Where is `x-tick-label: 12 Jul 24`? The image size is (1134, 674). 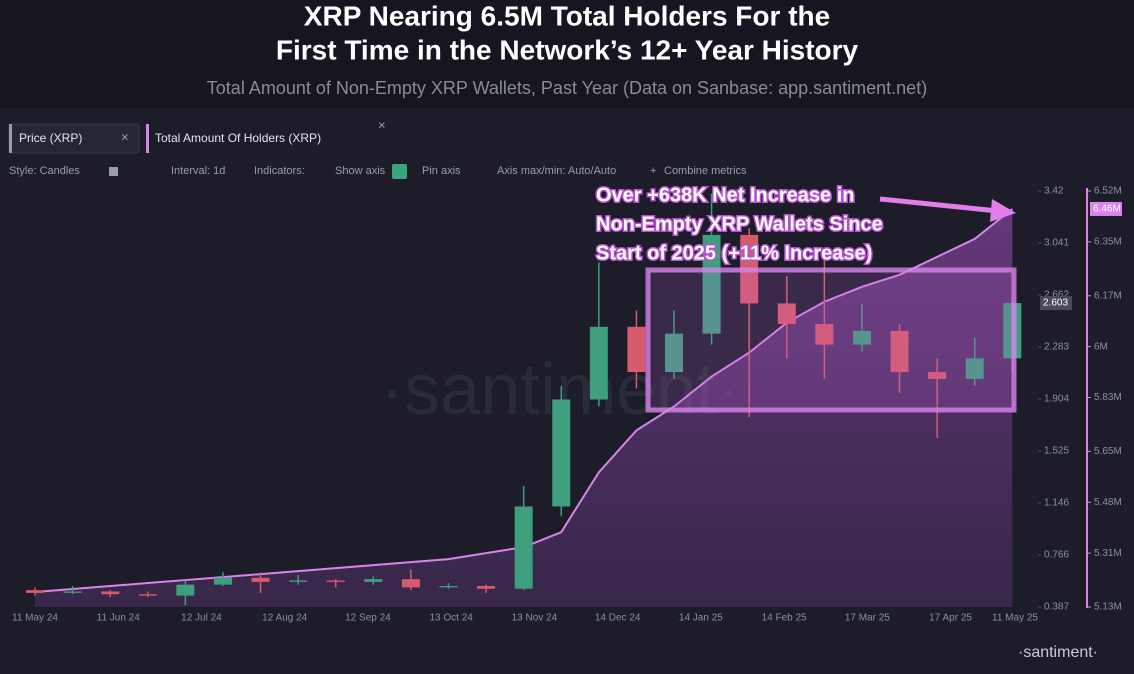 x-tick-label: 12 Jul 24 is located at coordinates (201, 618).